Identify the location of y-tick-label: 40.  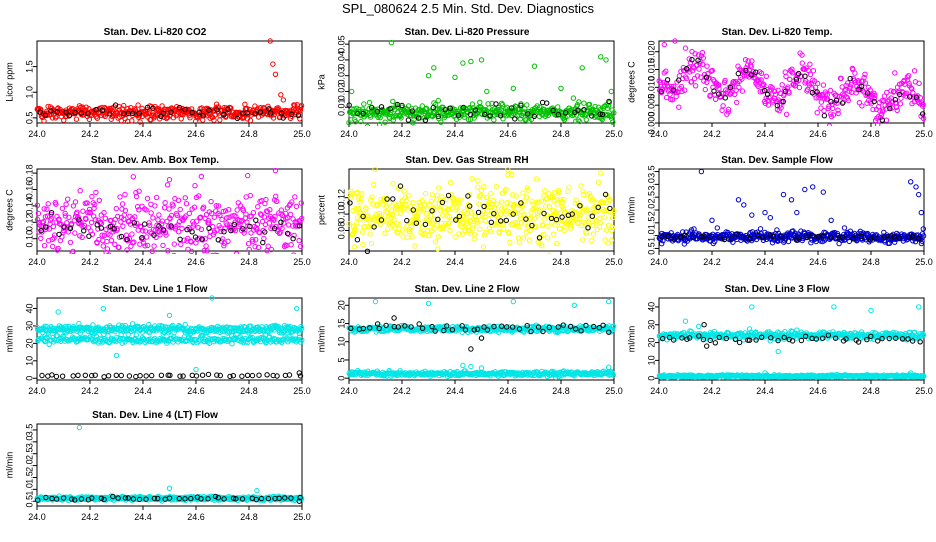
(29, 308).